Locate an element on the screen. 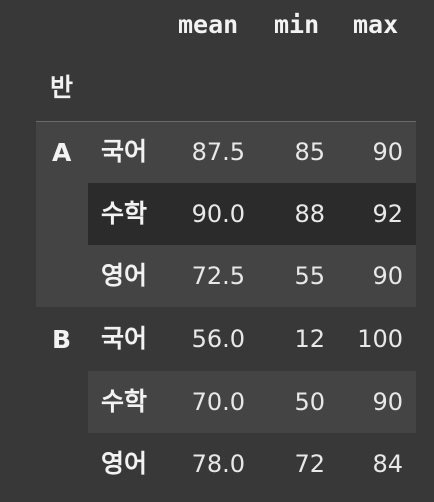 Image resolution: width=434 pixels, height=502 pixels. column-header-max: max is located at coordinates (376, 24).